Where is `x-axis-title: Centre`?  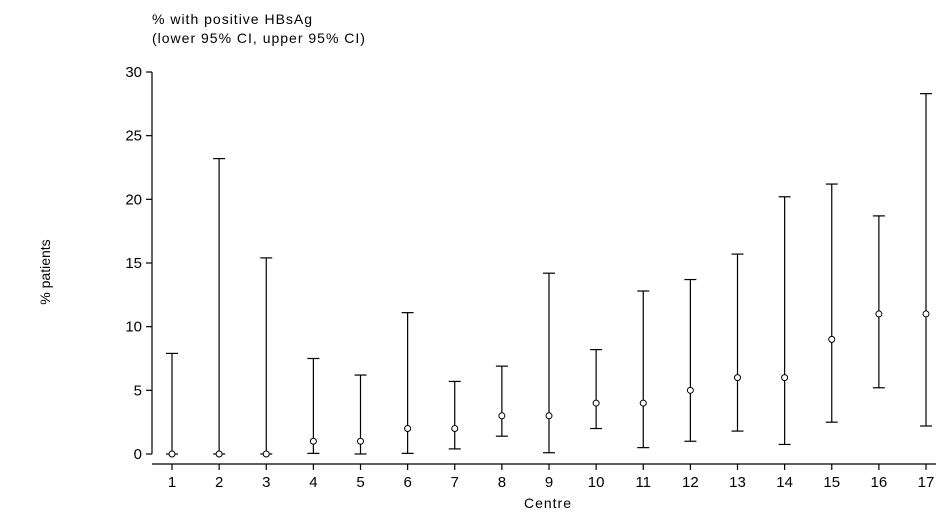 x-axis-title: Centre is located at coordinates (548, 503).